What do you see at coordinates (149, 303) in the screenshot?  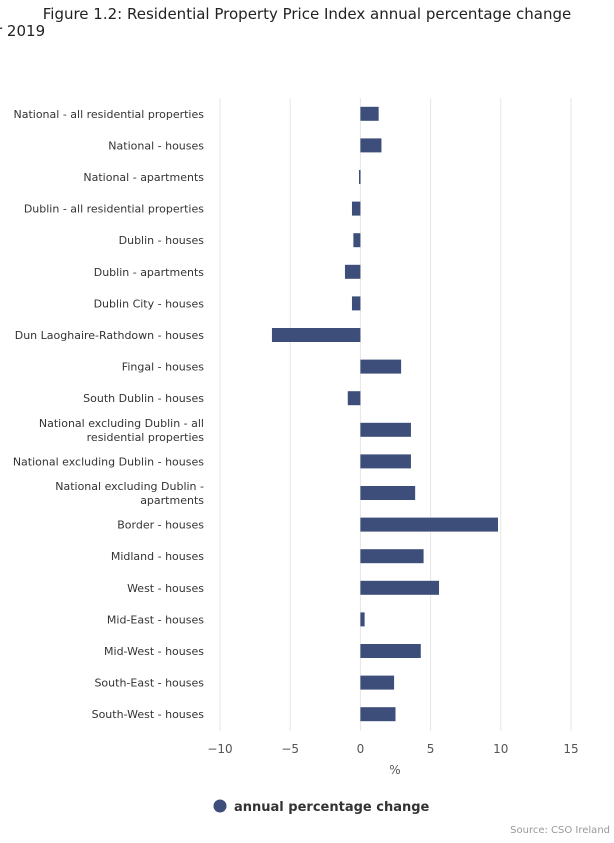 I see `category-label: Dublin City - houses` at bounding box center [149, 303].